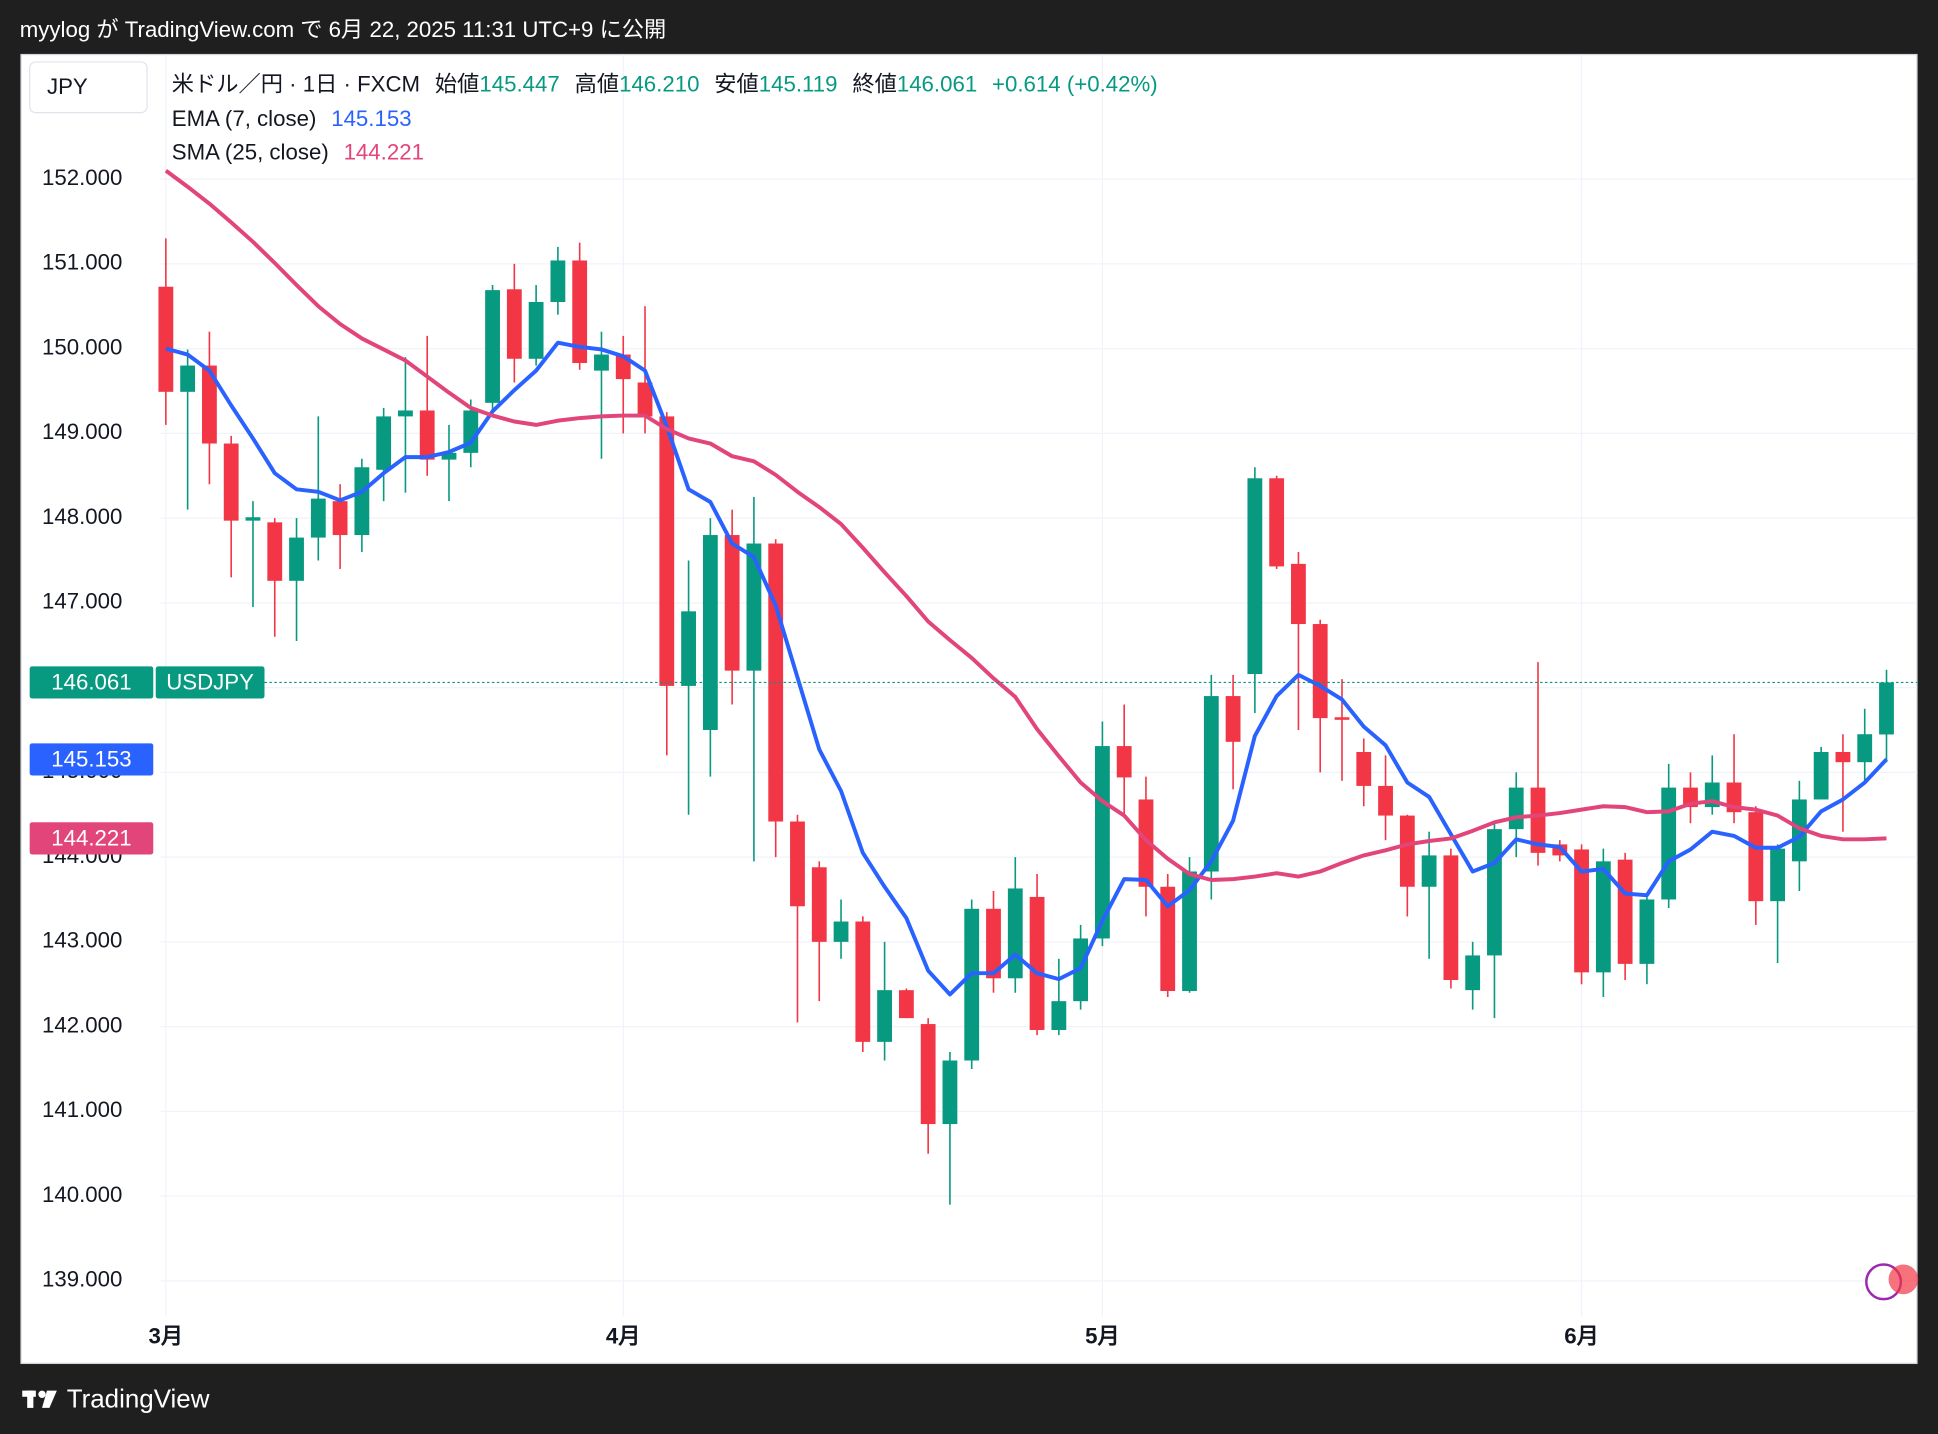 This screenshot has height=1434, width=1938. Describe the element at coordinates (296, 83) in the screenshot. I see `symbol-title: 米ドル／円 · 1日 · FXCM` at that location.